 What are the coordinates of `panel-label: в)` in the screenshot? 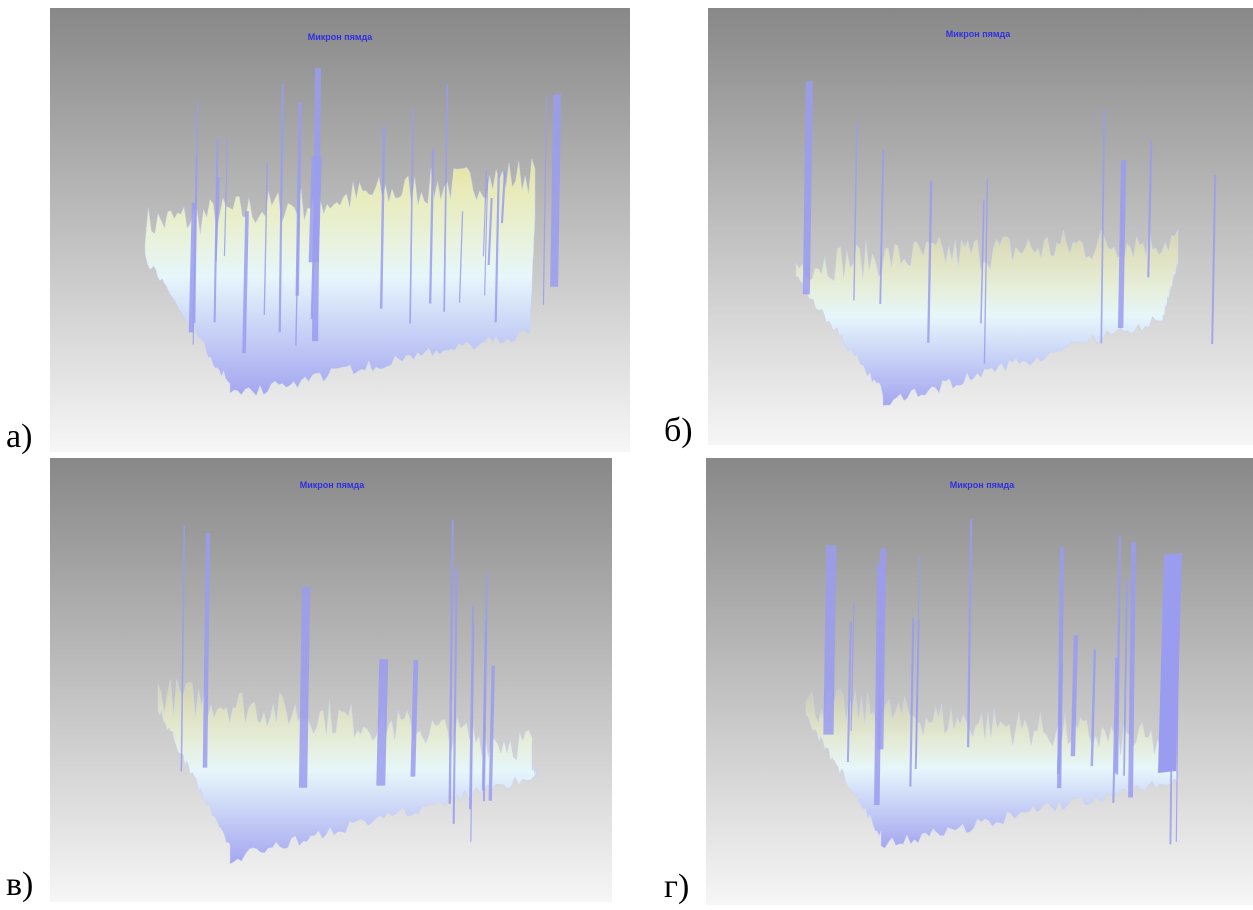 It's located at (20, 884).